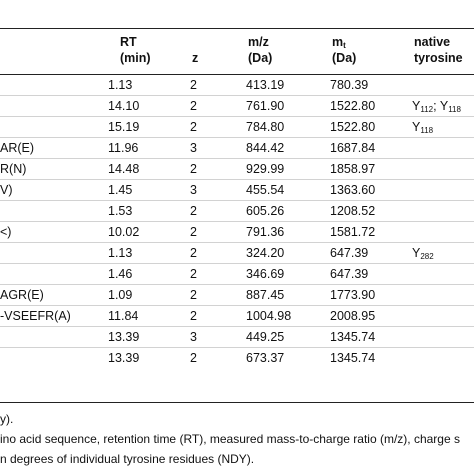 Image resolution: width=474 pixels, height=474 pixels. Describe the element at coordinates (149, 169) in the screenshot. I see `cell-rt: 14.48` at that location.